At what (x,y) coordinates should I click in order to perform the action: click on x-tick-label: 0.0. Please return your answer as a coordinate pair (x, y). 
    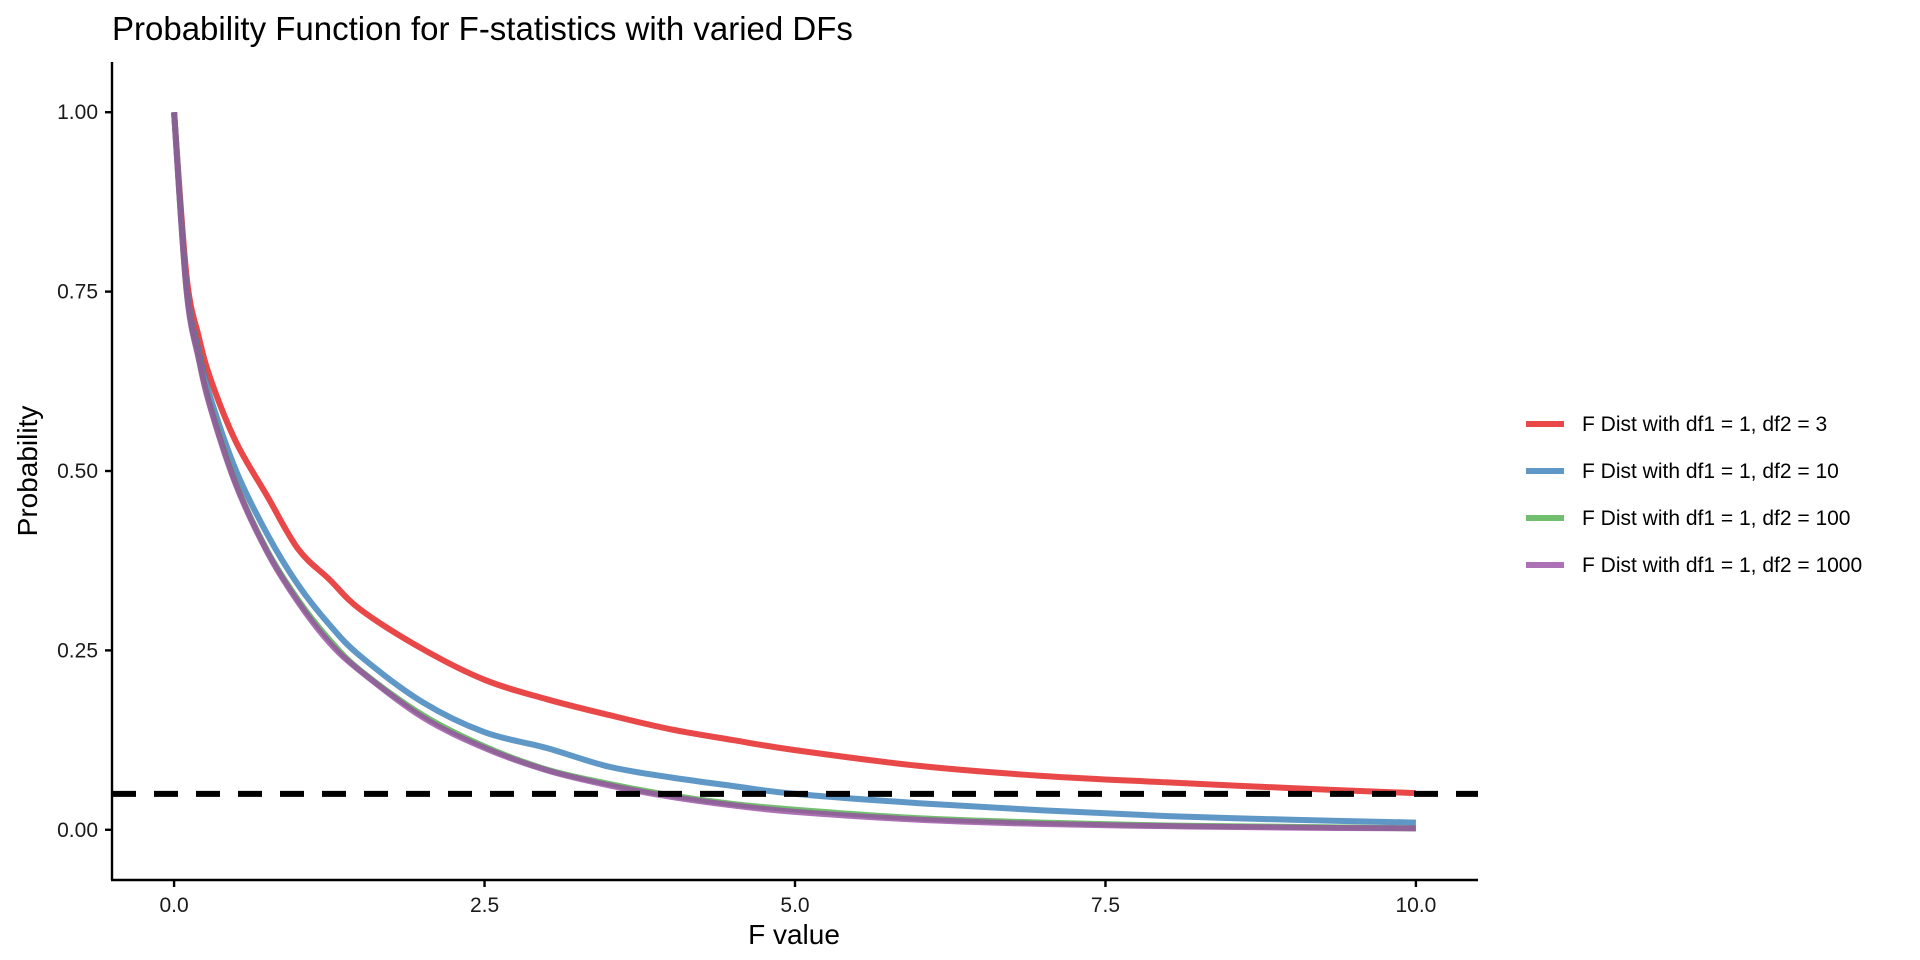
    Looking at the image, I should click on (173, 905).